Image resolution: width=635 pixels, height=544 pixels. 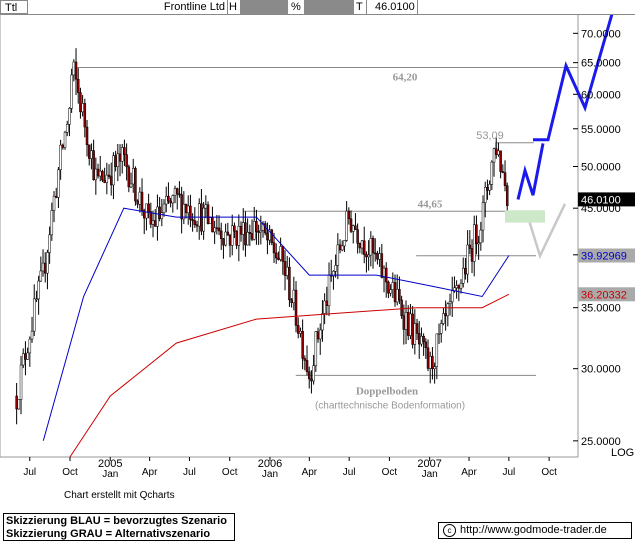 I want to click on y-tick-label: 55.0000, so click(x=601, y=130).